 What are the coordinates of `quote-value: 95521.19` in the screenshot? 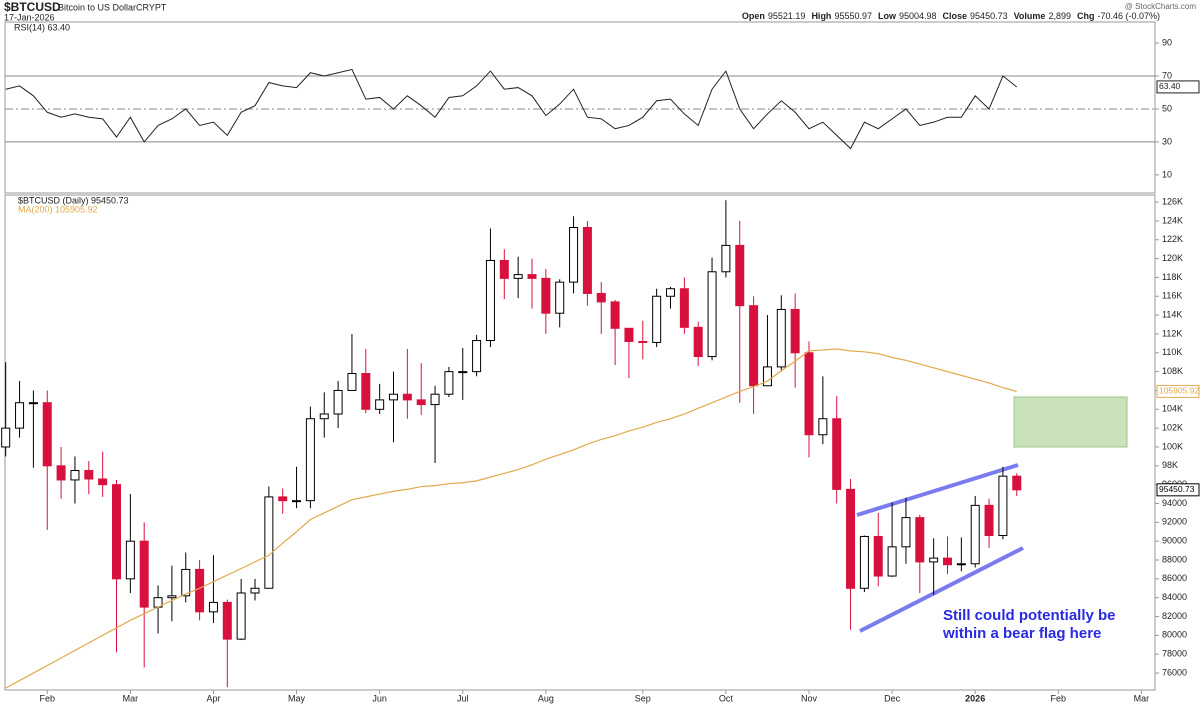 It's located at (787, 16).